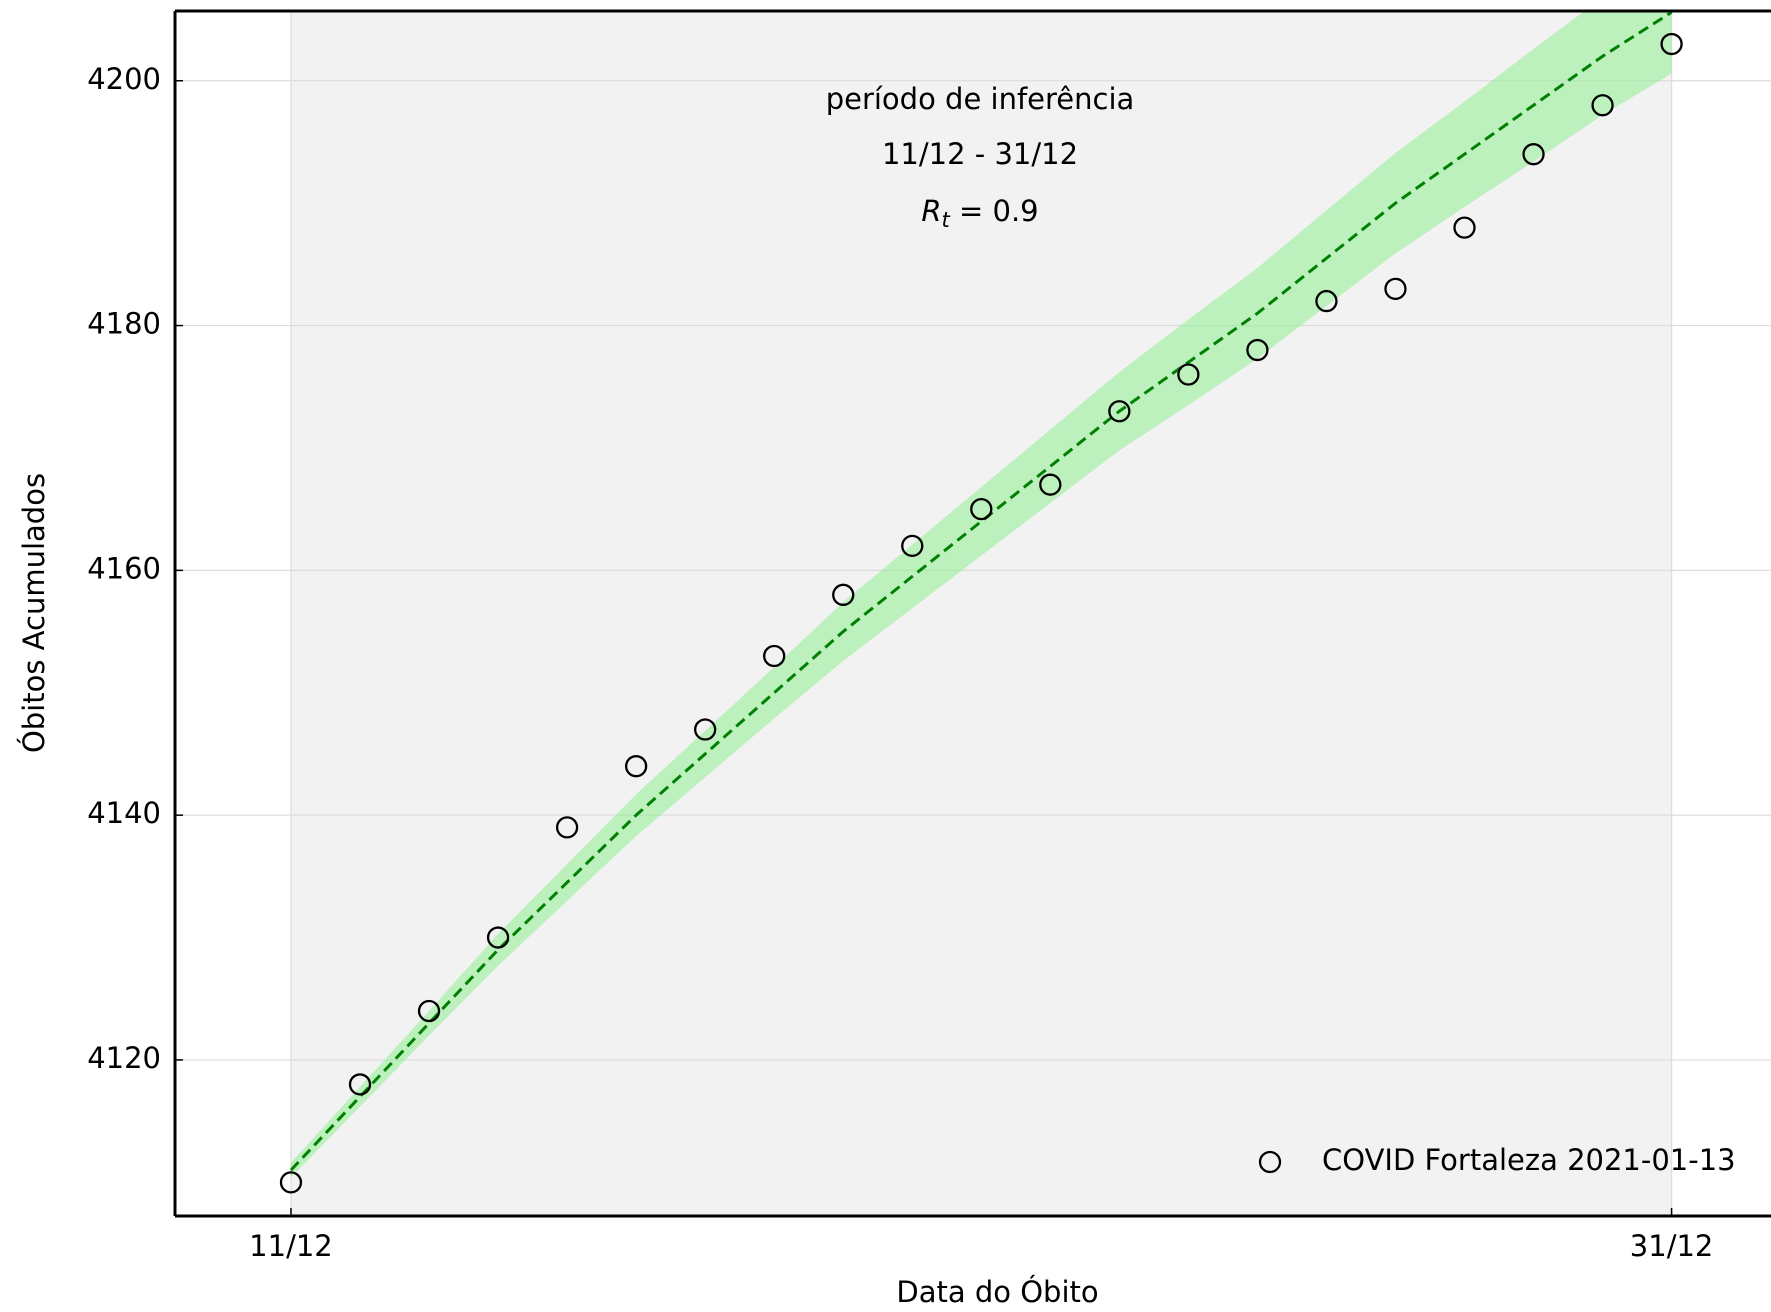 This screenshot has height=1312, width=1771. Describe the element at coordinates (124, 79) in the screenshot. I see `y-tick-label: 4200` at that location.